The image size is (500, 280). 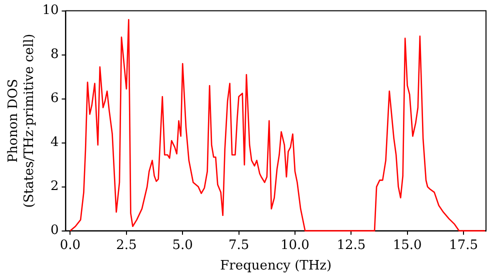 What do you see at coordinates (54, 54) in the screenshot?
I see `y-tick-label: 8` at bounding box center [54, 54].